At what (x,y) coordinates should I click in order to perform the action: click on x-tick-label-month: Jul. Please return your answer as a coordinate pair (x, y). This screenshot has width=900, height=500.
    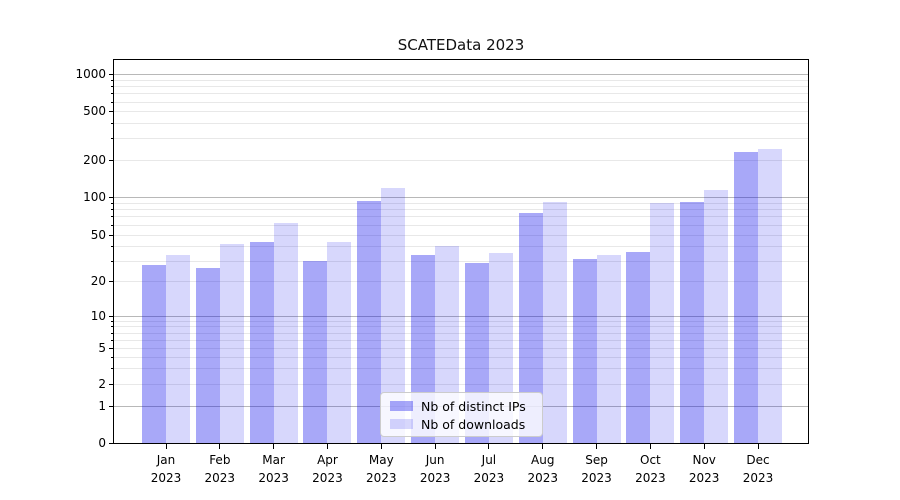
    Looking at the image, I should click on (489, 460).